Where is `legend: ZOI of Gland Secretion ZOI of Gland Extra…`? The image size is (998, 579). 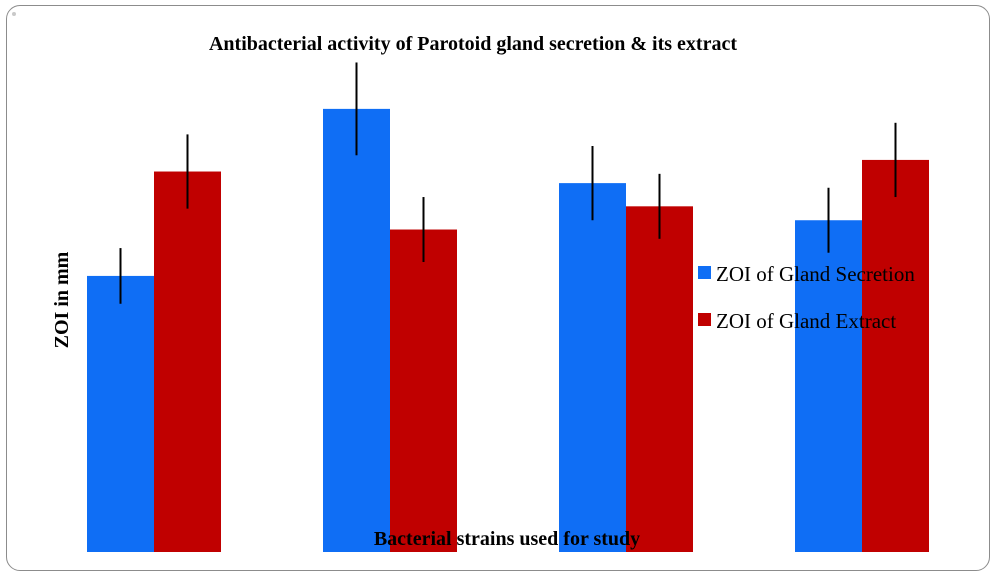 legend: ZOI of Gland Secretion ZOI of Gland Extra… is located at coordinates (806, 297).